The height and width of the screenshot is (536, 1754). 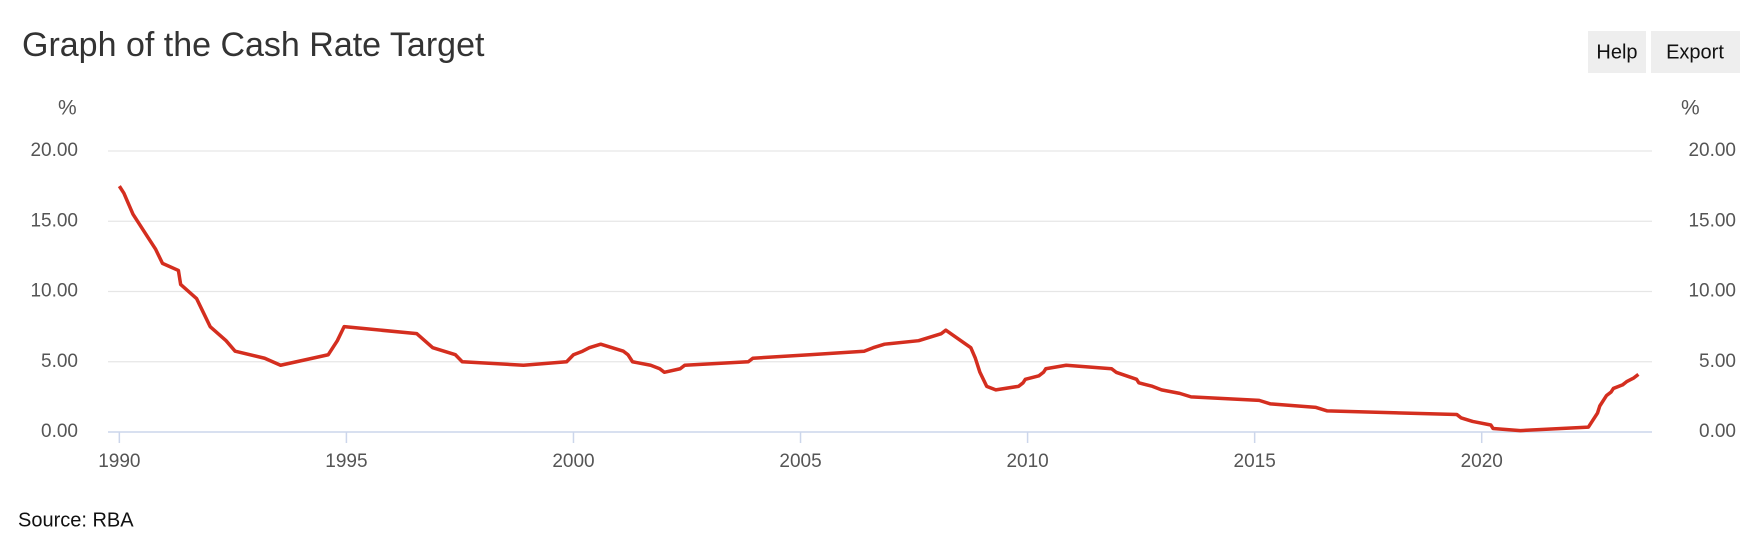 I want to click on y2-tick-label: 0.00, so click(x=1717, y=431).